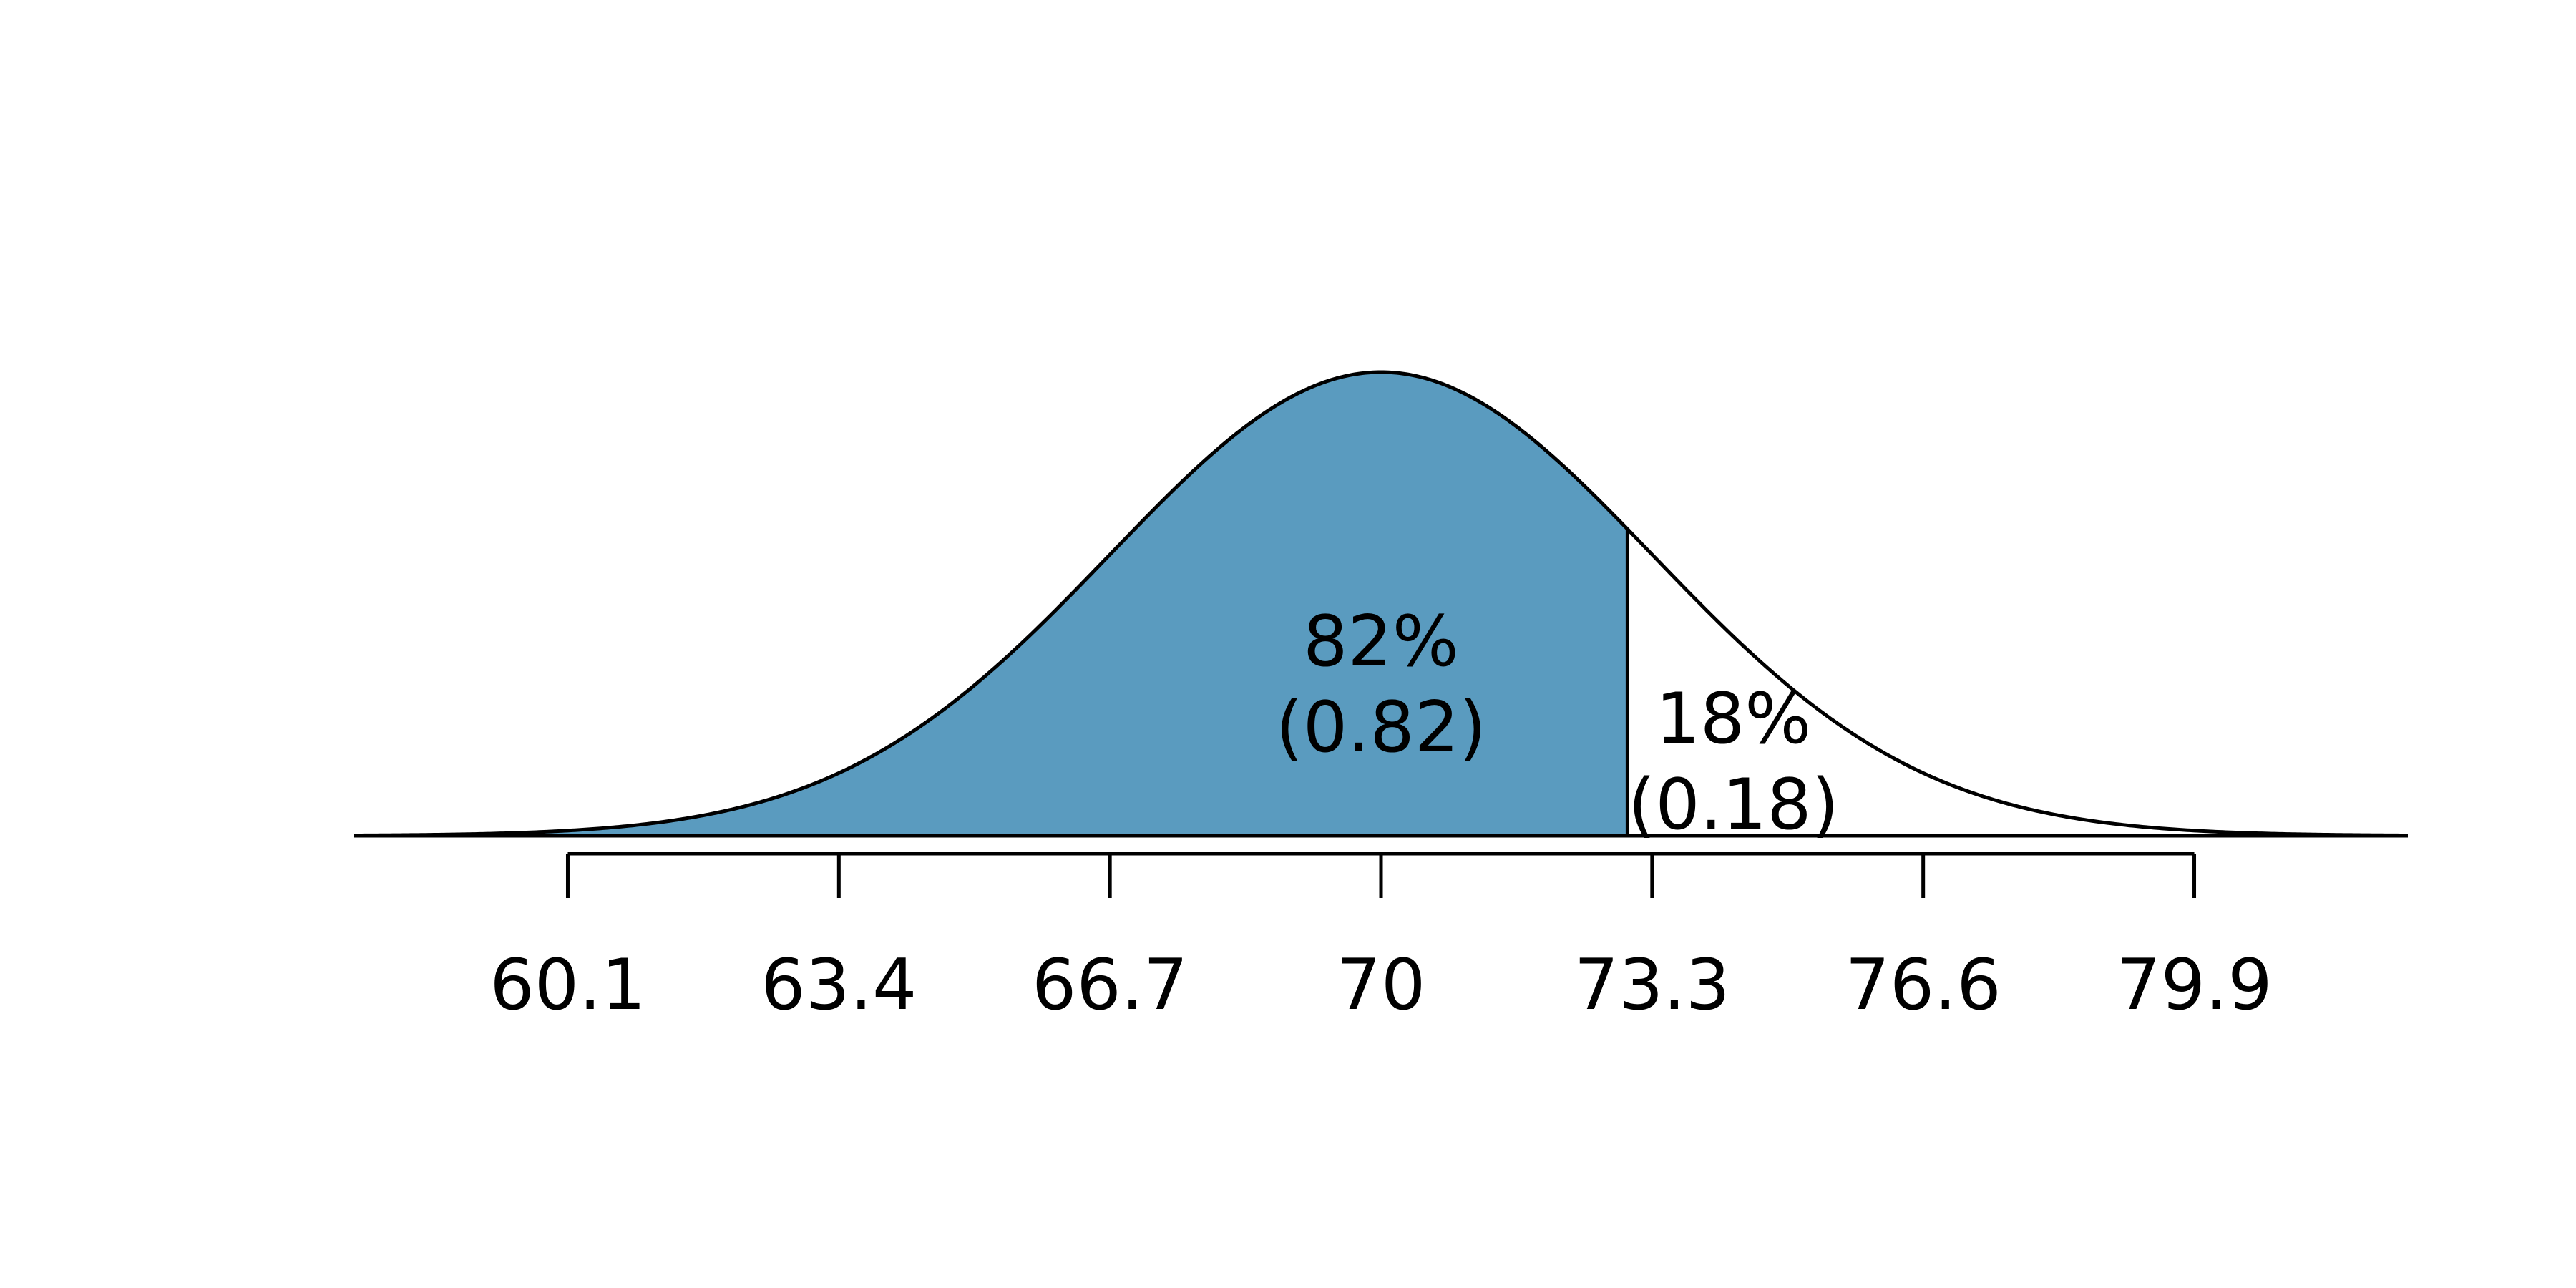 The height and width of the screenshot is (1288, 2576). What do you see at coordinates (567, 985) in the screenshot?
I see `x-tick-label: 60.1` at bounding box center [567, 985].